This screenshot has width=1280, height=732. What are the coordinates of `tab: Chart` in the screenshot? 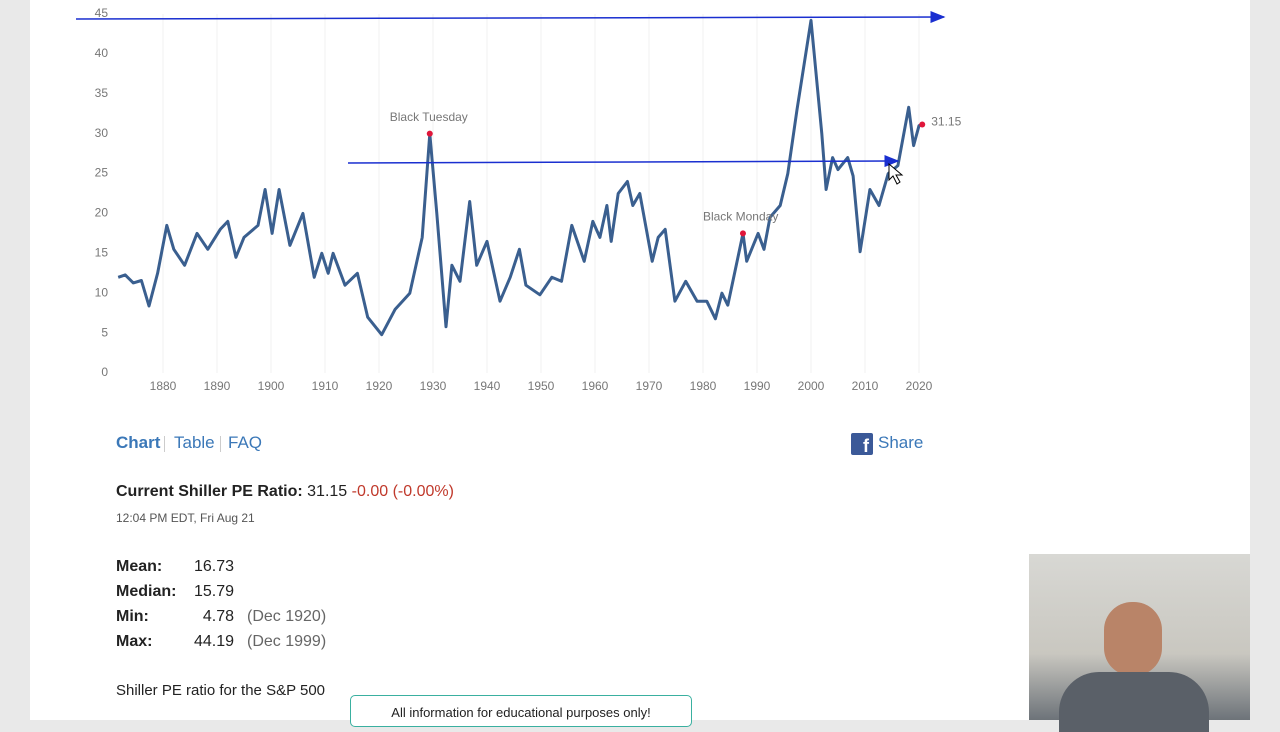 It's located at (138, 442).